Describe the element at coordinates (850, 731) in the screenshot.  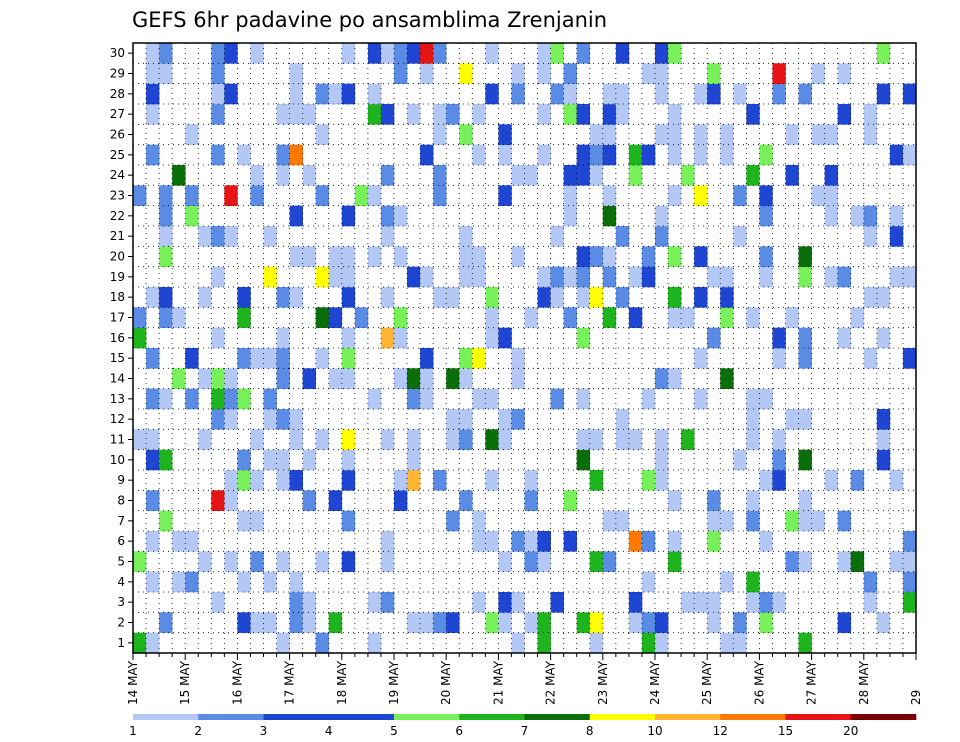
I see `colorbar-label: 20` at that location.